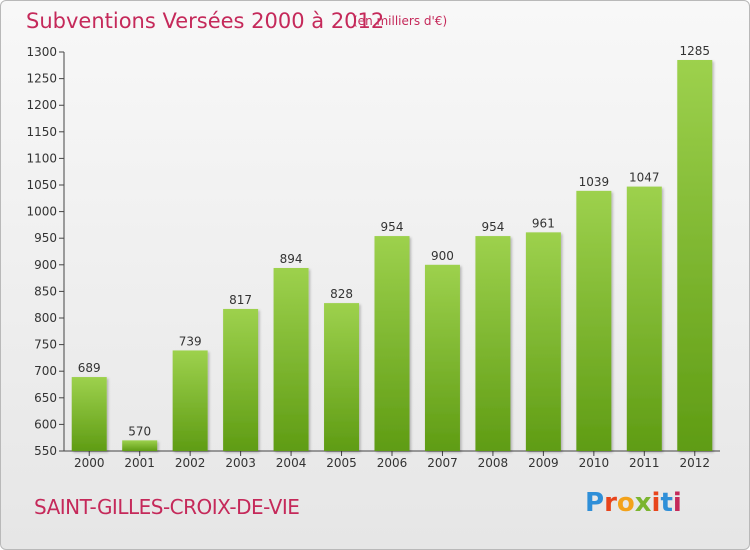 The image size is (750, 550). I want to click on bar-2006, so click(392, 343).